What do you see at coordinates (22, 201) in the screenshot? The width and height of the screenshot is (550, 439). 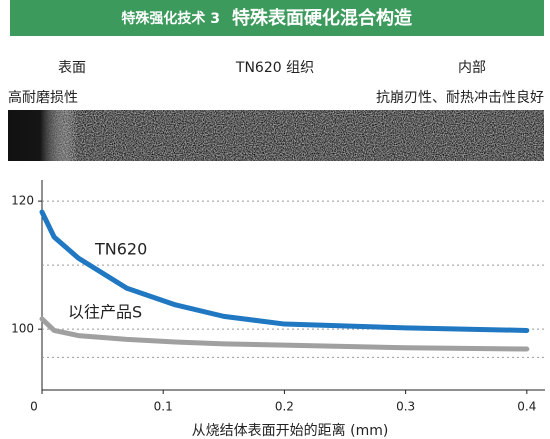 I see `y-tick-label: 120` at bounding box center [22, 201].